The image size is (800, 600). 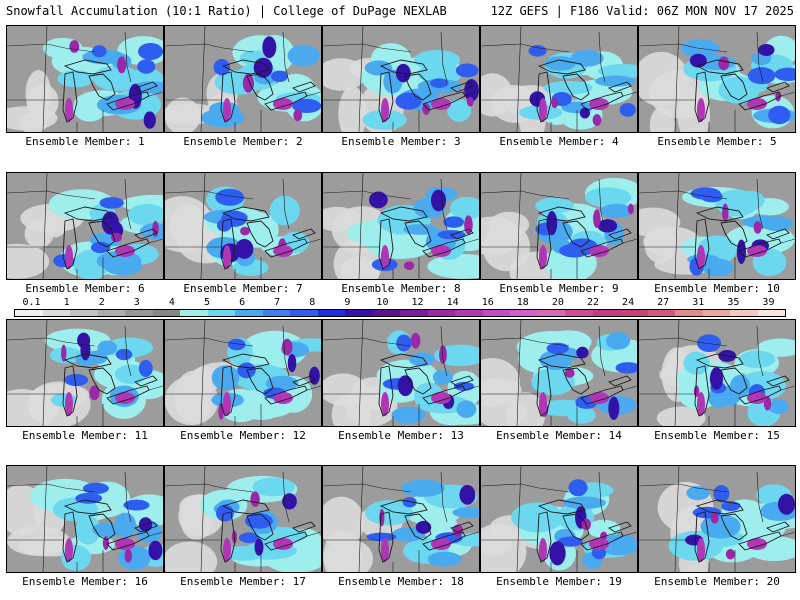 I want to click on ensemble-member-caption: Ensemble Member: 11, so click(x=85, y=435).